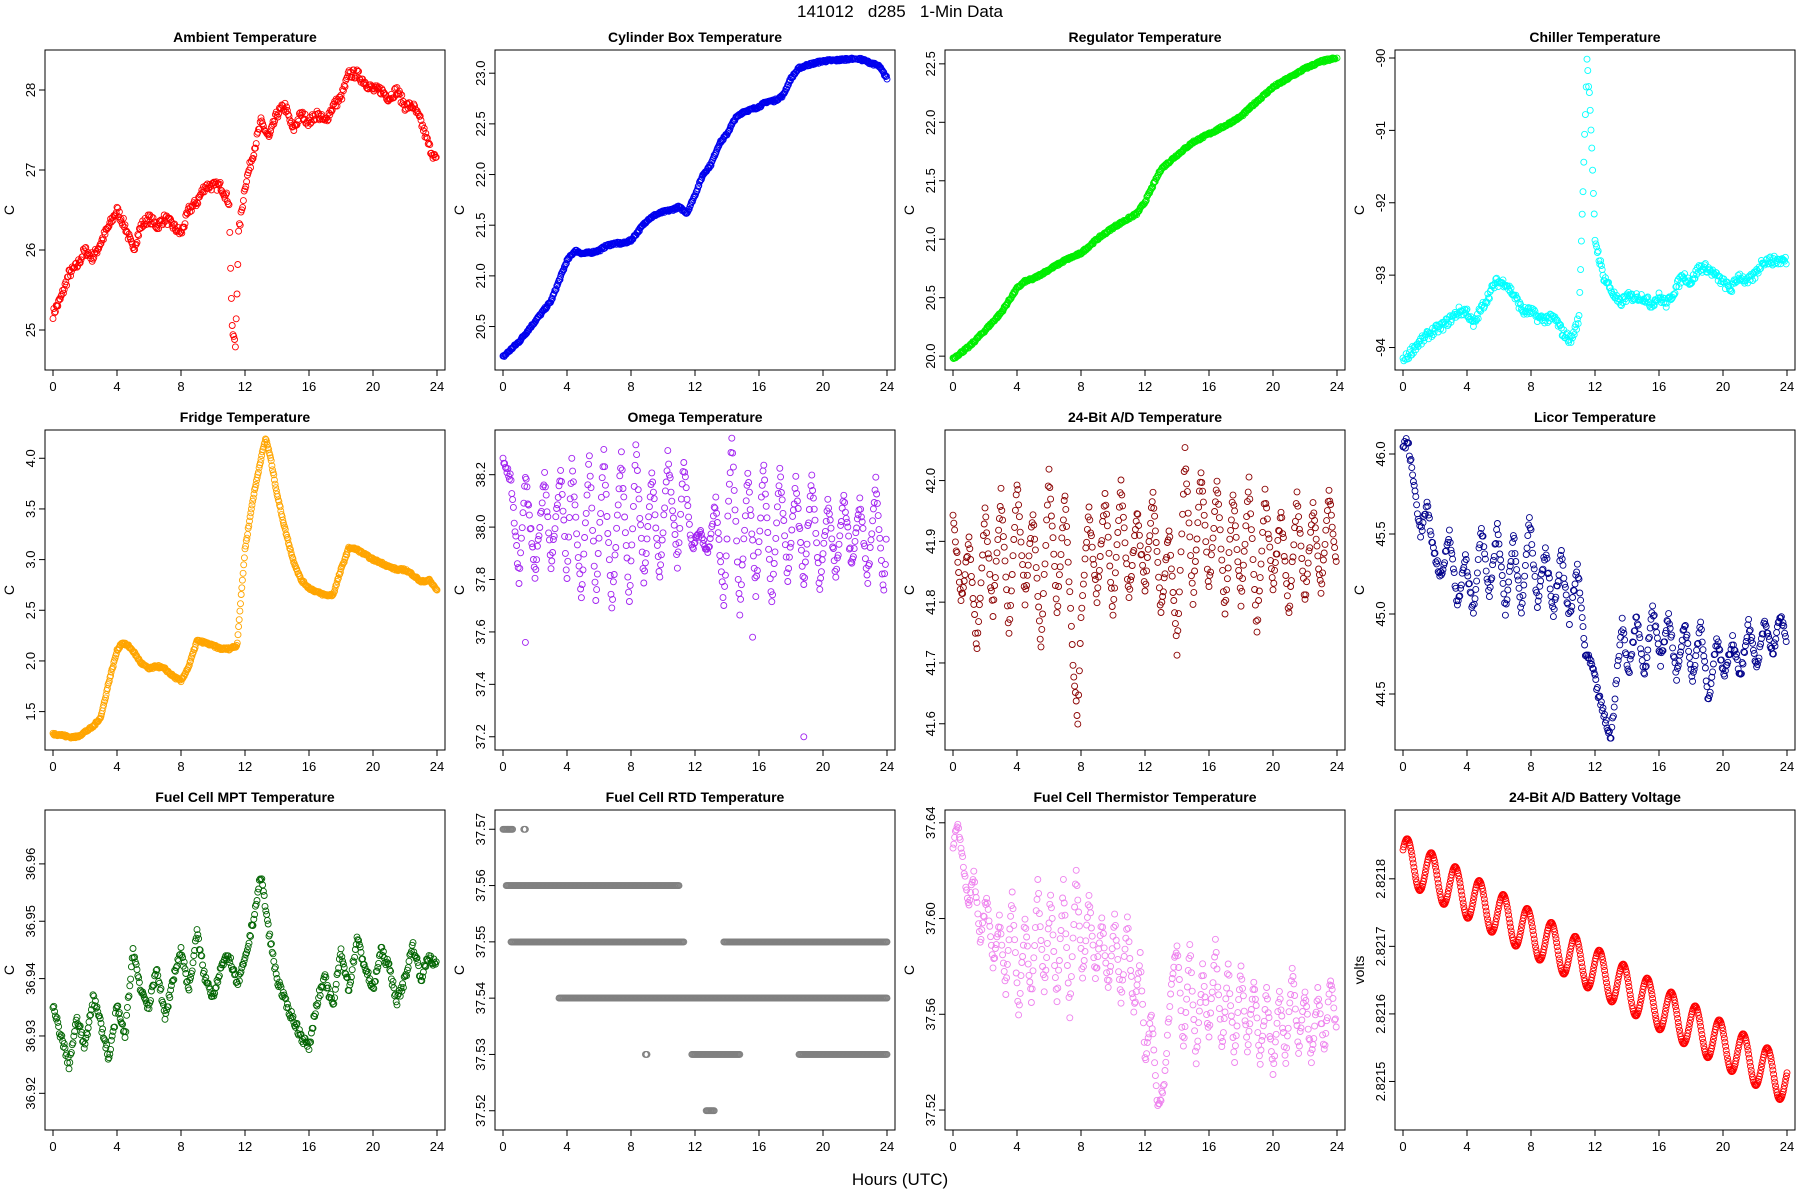  What do you see at coordinates (930, 180) in the screenshot?
I see `y-tick-label: 21.5` at bounding box center [930, 180].